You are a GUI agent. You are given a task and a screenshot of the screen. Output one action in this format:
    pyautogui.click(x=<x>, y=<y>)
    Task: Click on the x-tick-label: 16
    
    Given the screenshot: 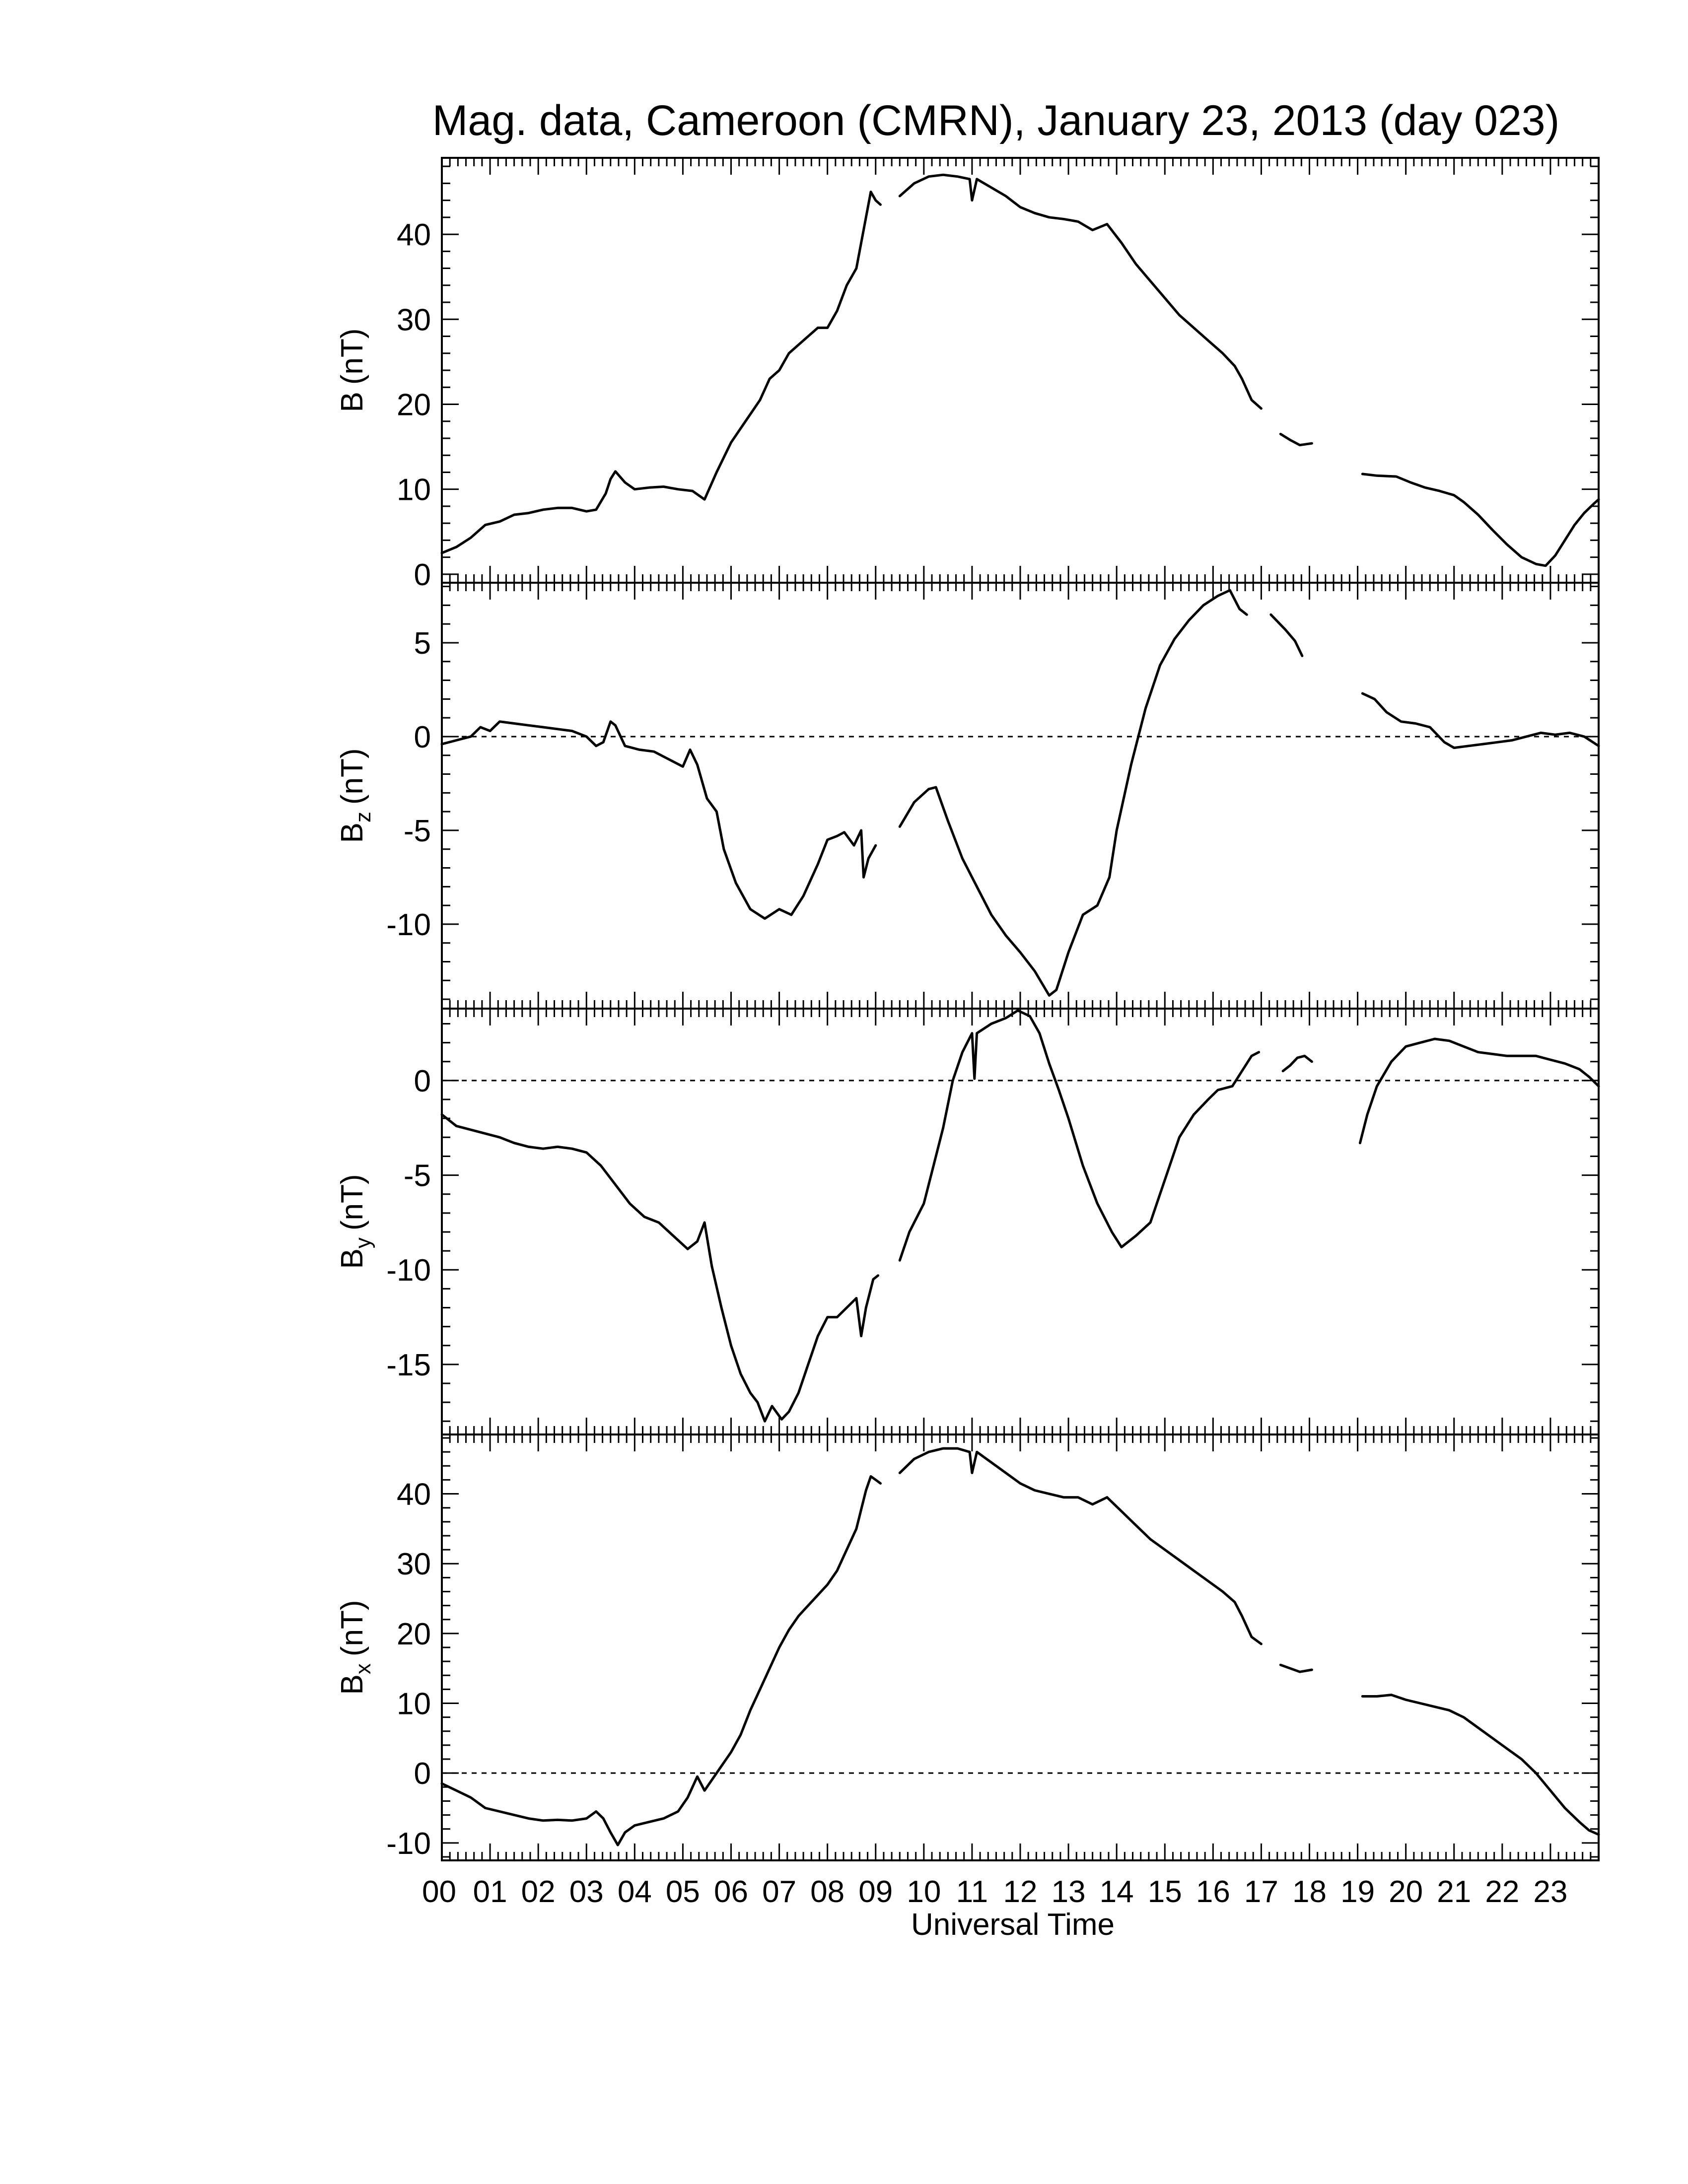 What is the action you would take?
    pyautogui.click(x=1213, y=1892)
    